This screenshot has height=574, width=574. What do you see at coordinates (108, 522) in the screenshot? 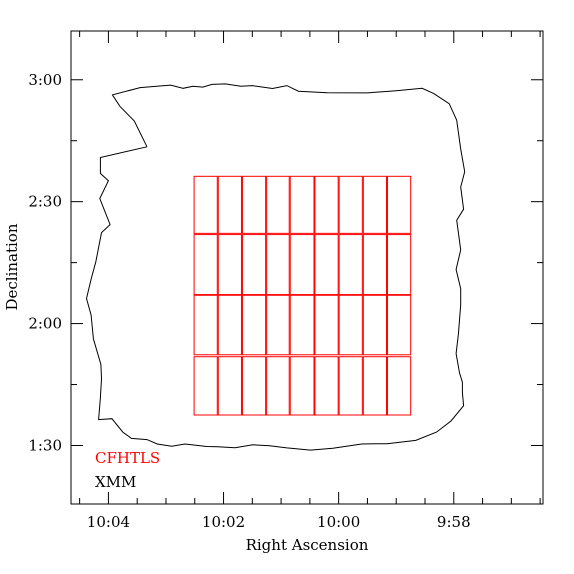
I see `x-tick-label: 10:04` at bounding box center [108, 522].